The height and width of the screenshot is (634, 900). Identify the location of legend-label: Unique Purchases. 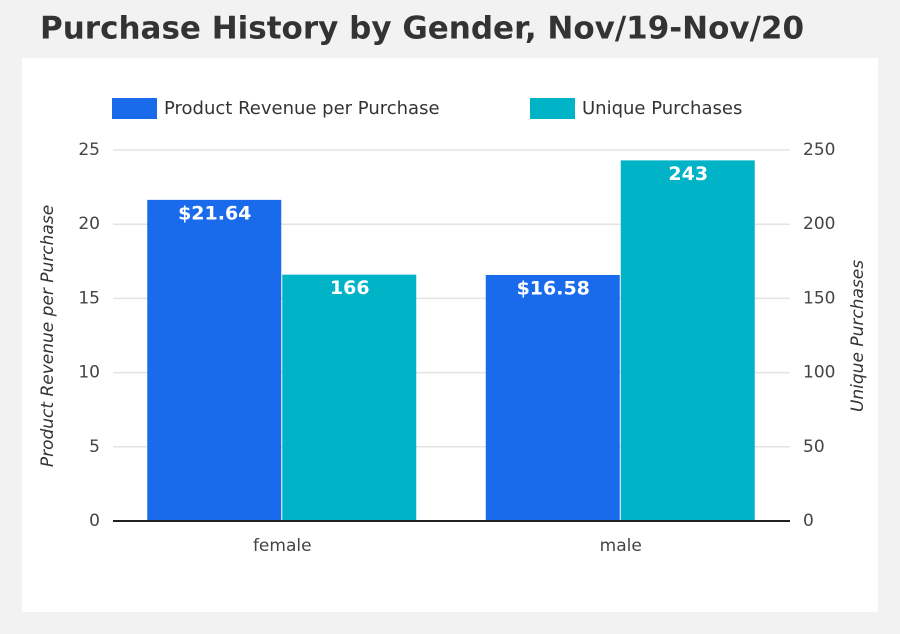
(662, 108).